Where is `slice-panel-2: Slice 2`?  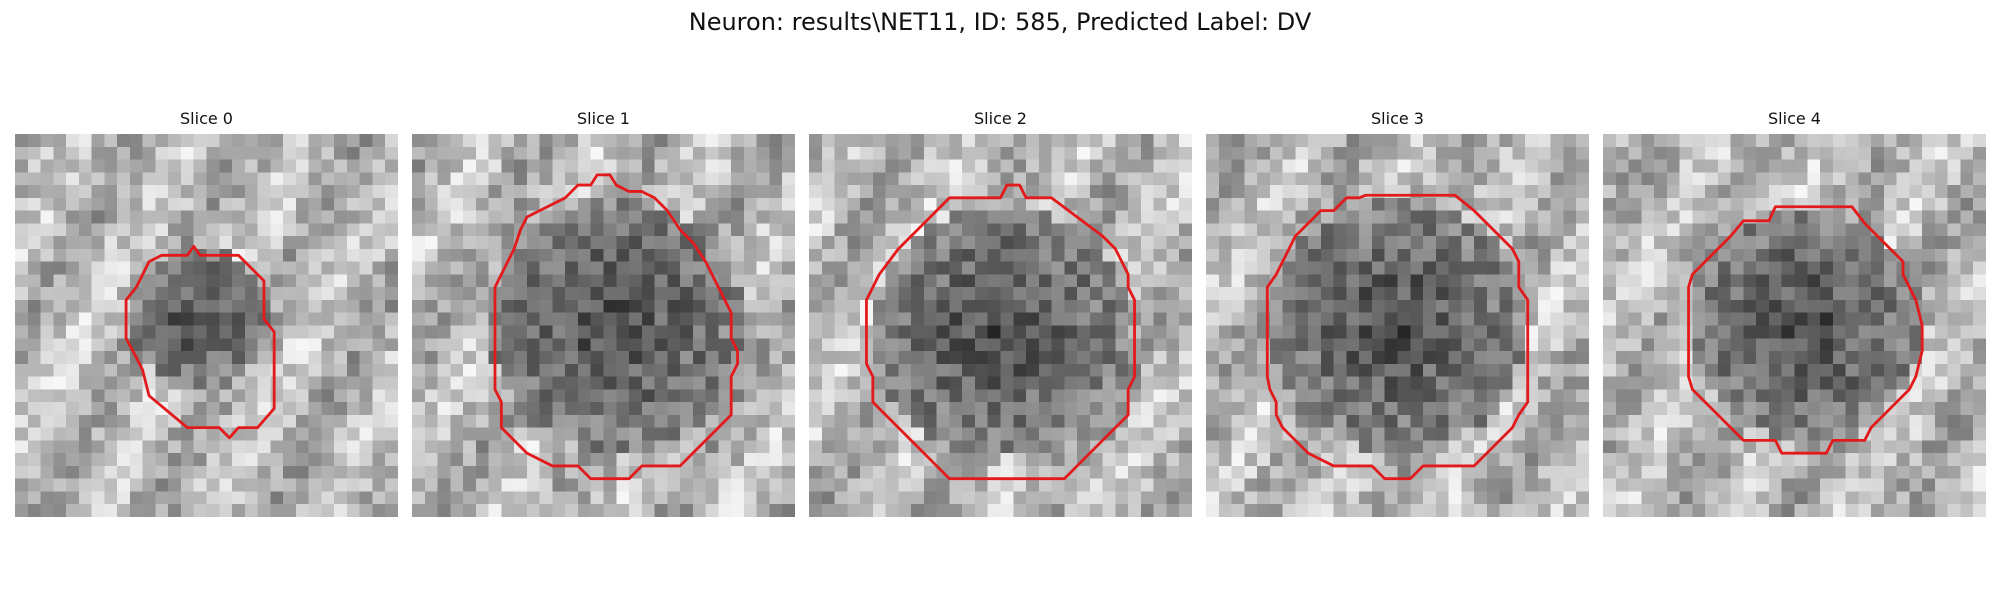 slice-panel-2: Slice 2 is located at coordinates (1000, 313).